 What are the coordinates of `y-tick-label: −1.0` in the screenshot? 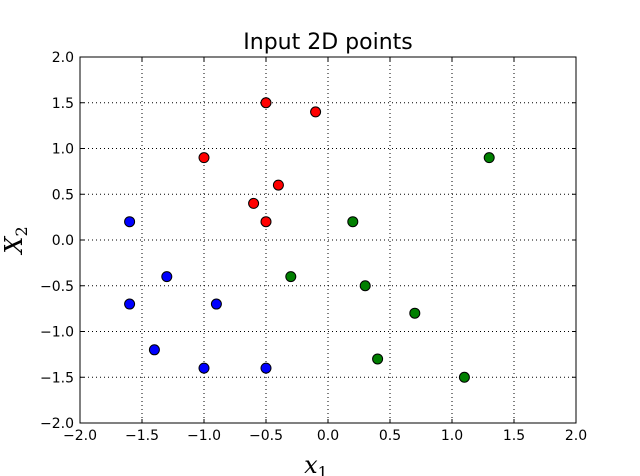 It's located at (57, 333).